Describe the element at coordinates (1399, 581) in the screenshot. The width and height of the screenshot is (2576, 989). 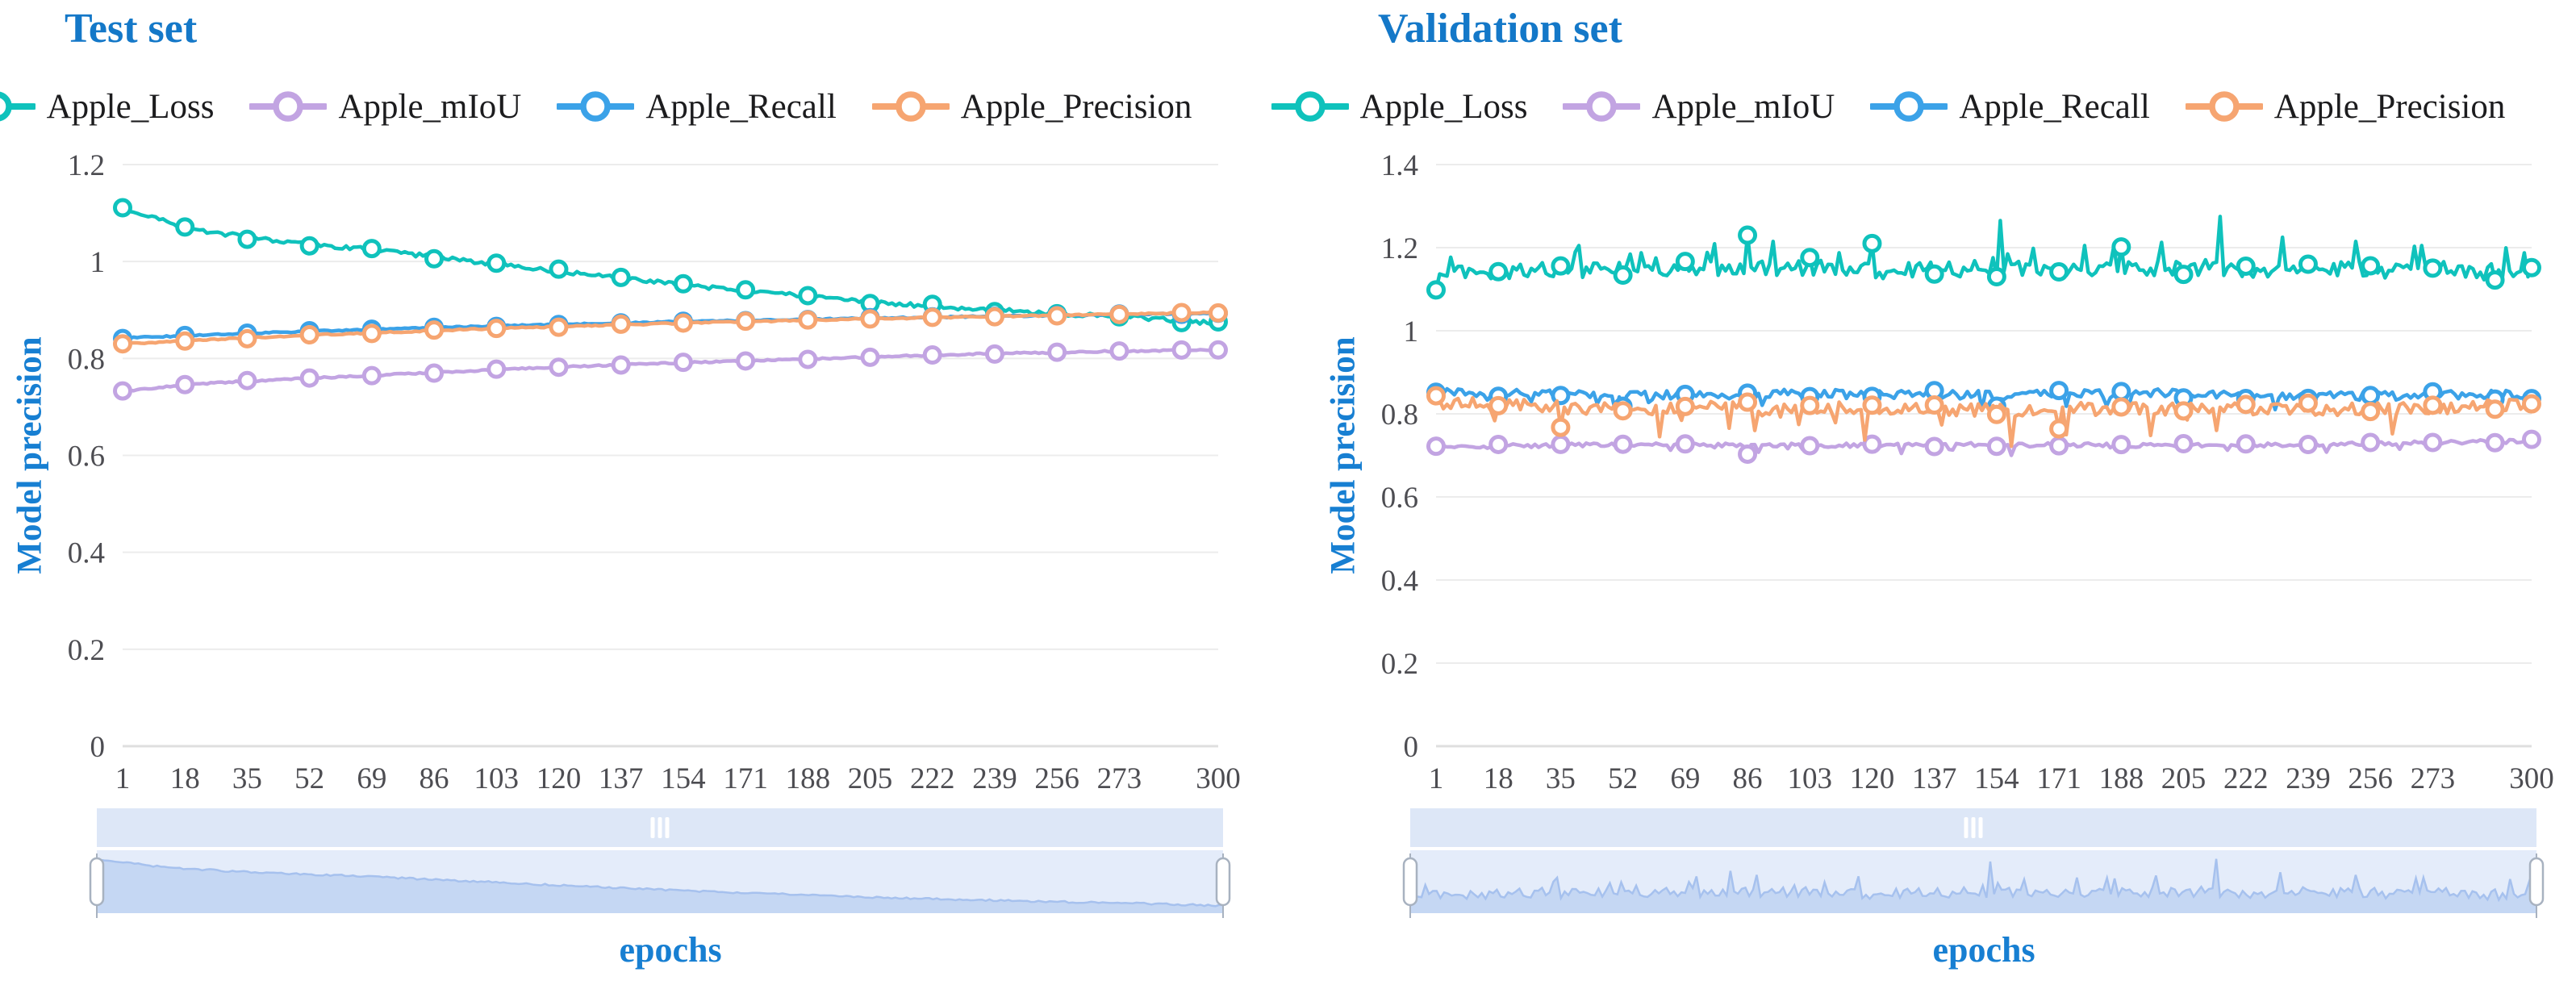
I see `svg-text: 0.4` at that location.